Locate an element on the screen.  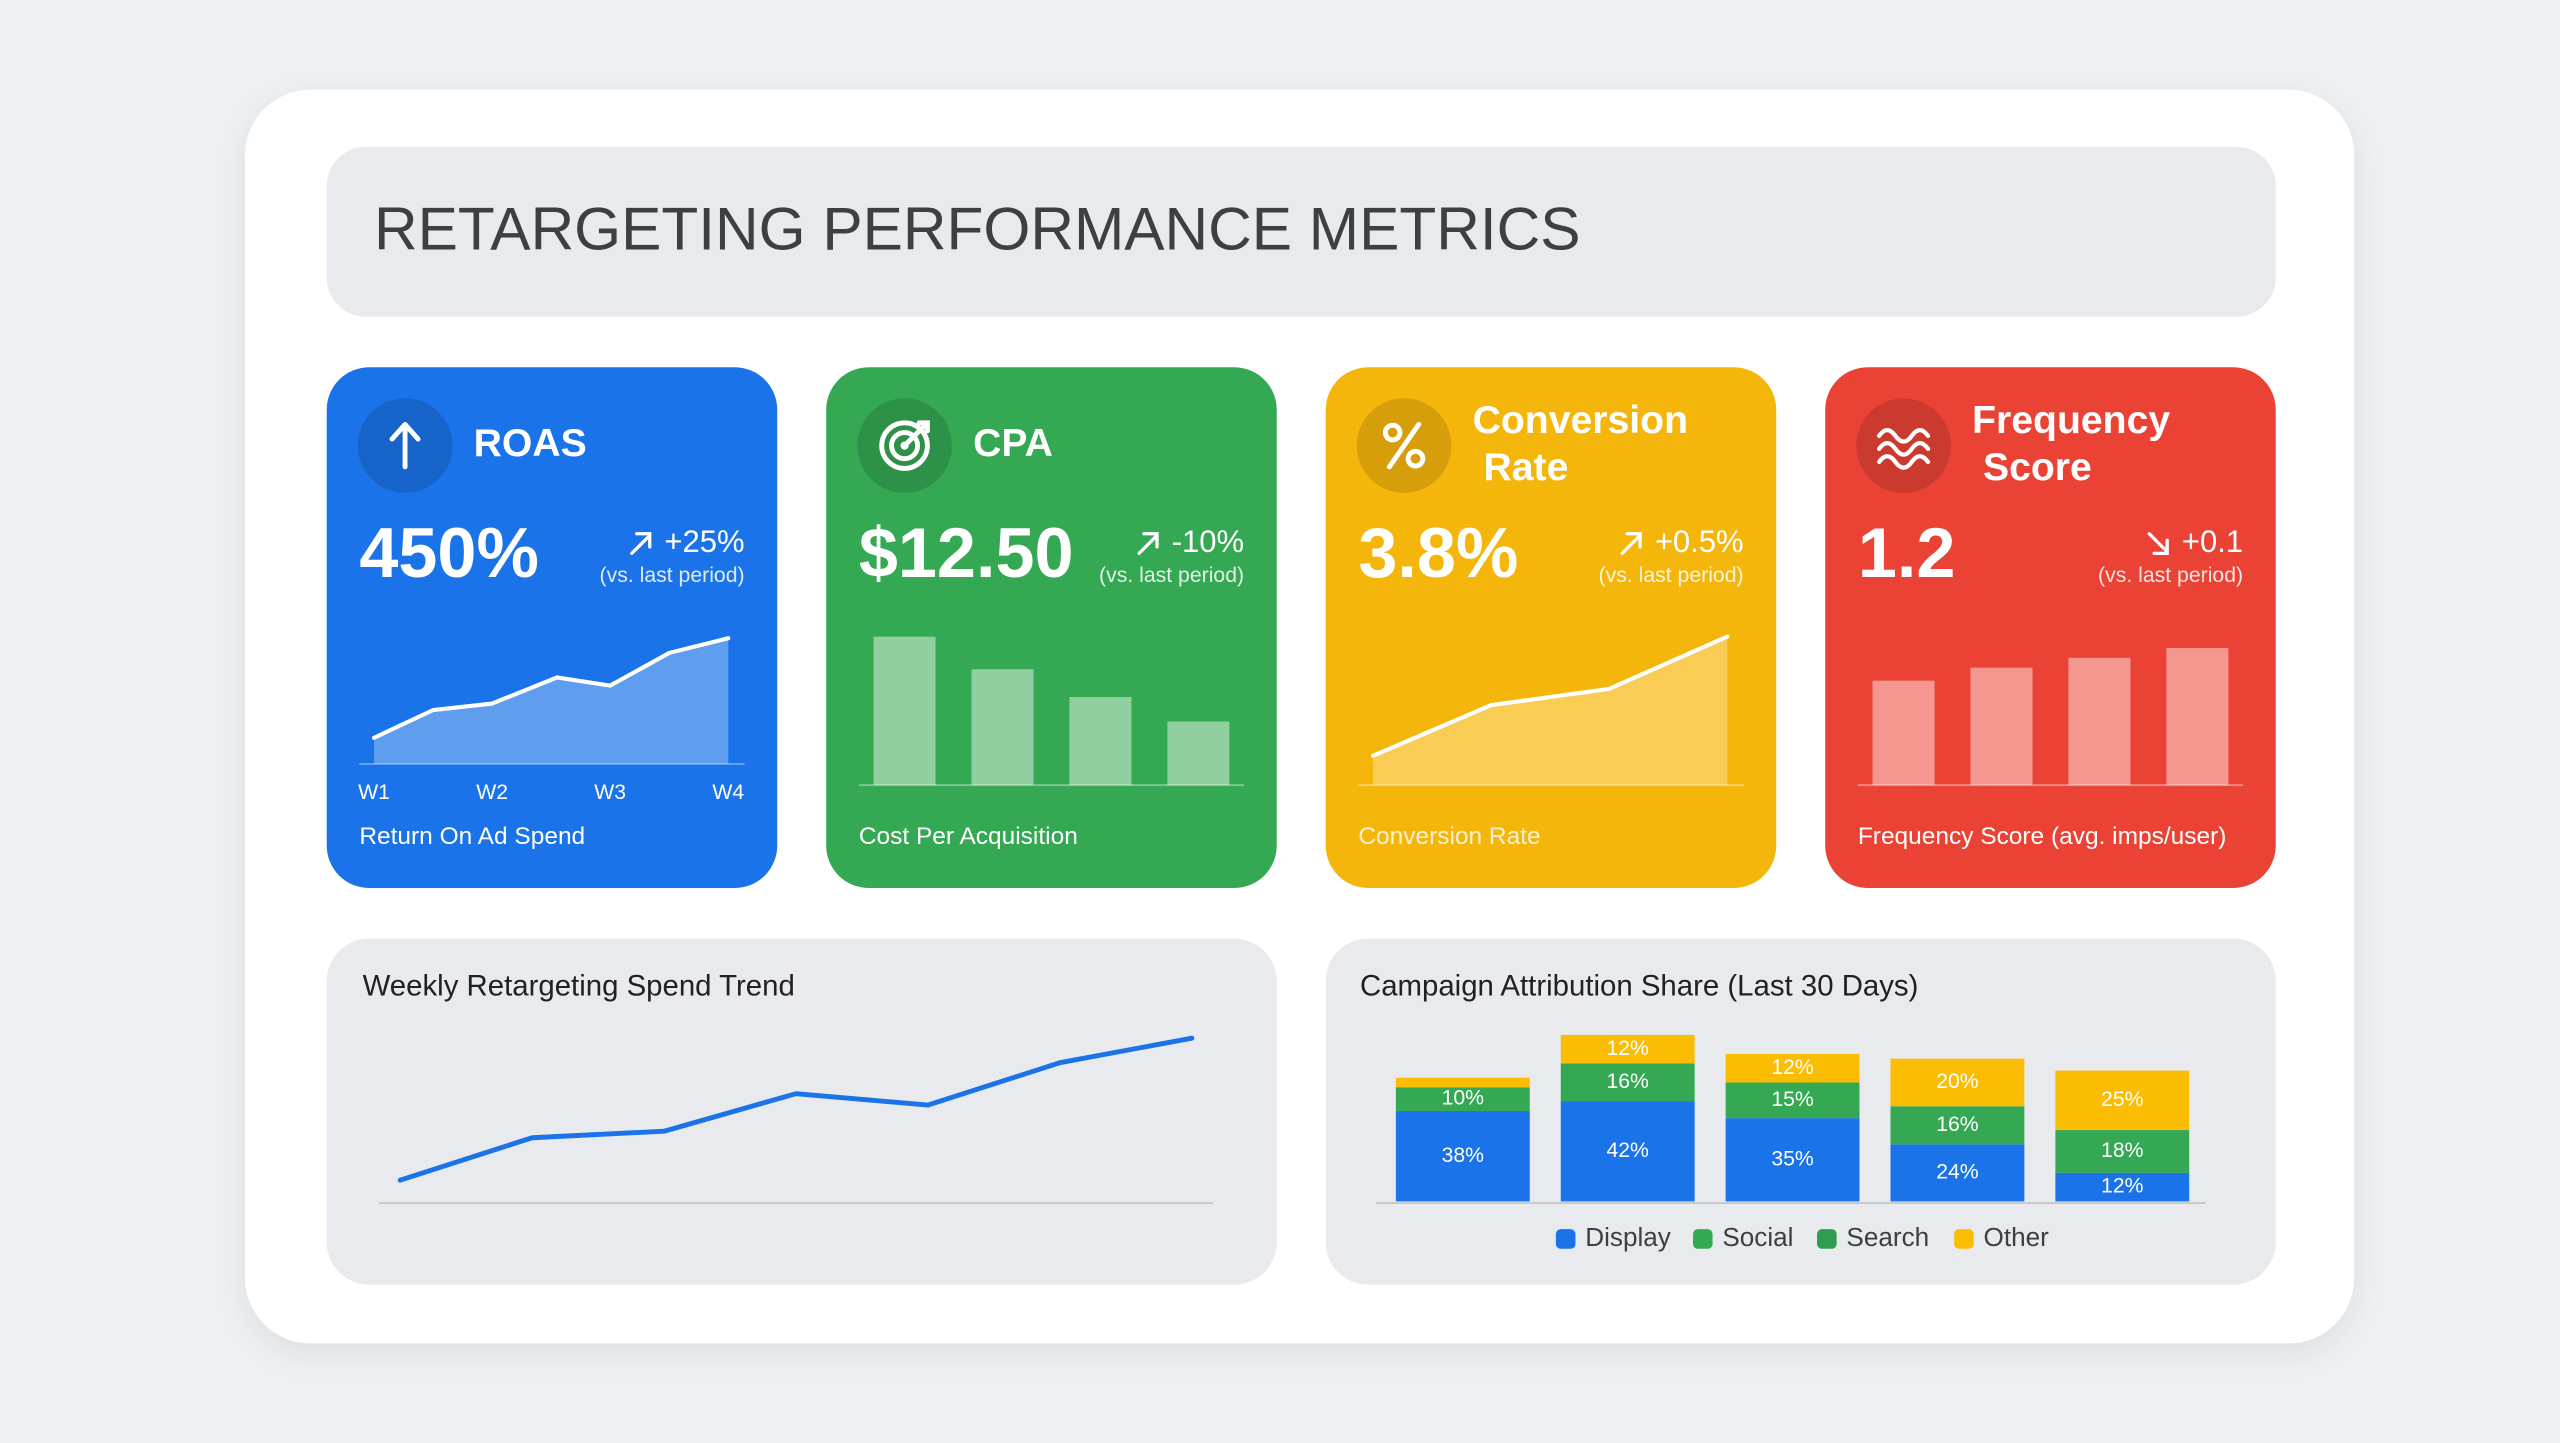
kpi-change: +0.5% is located at coordinates (1699, 541).